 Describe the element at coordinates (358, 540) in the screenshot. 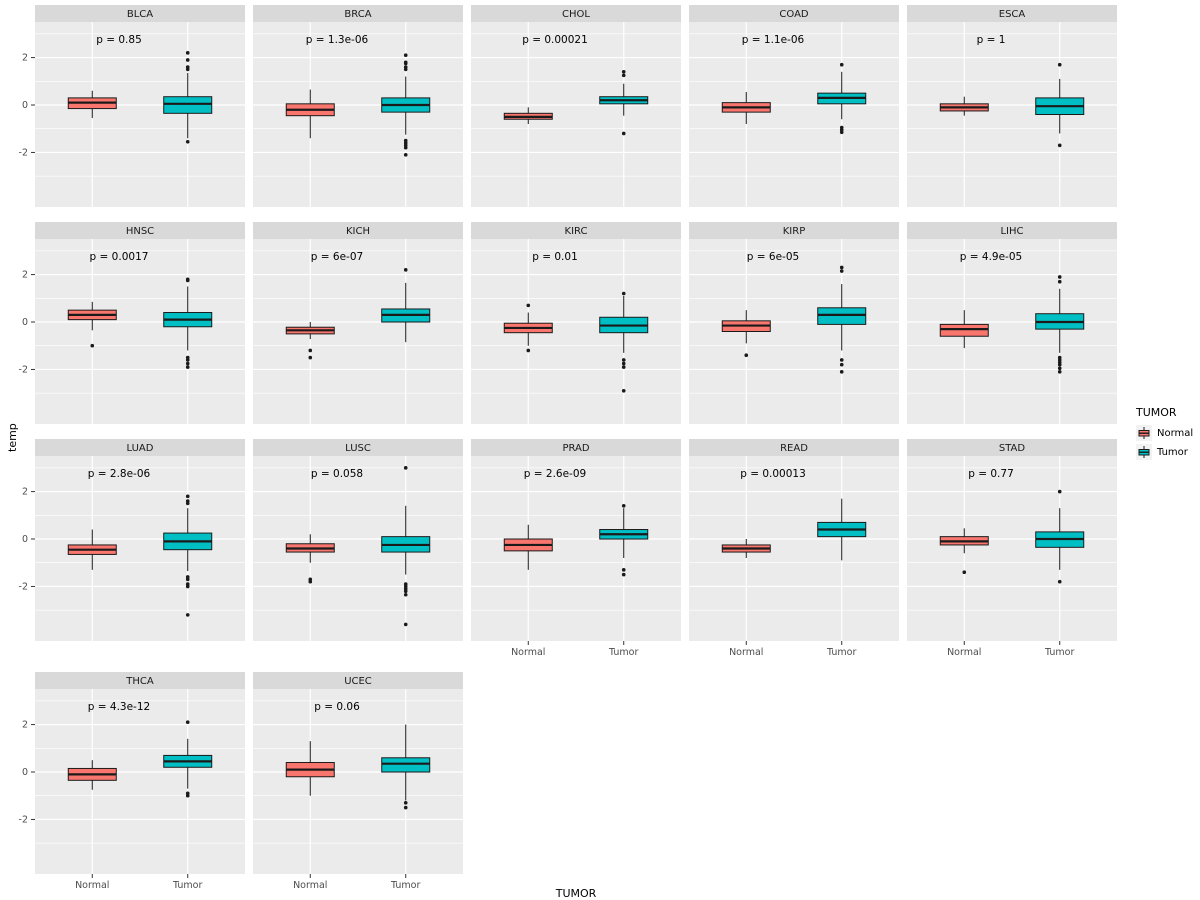

I see `facet-lusc: LUSC p = 0.058` at that location.